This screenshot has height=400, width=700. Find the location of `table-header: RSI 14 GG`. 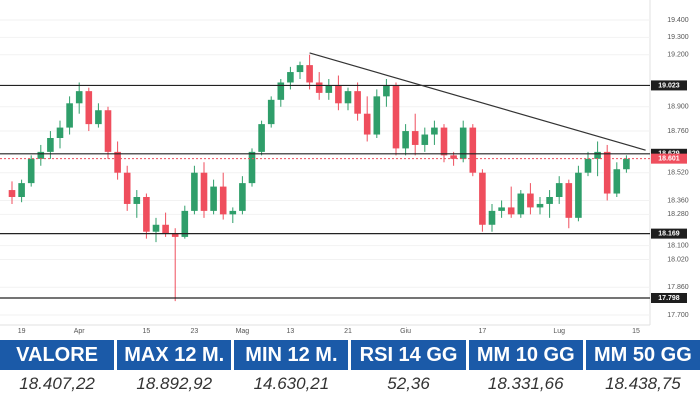

table-header: RSI 14 GG is located at coordinates (408, 355).